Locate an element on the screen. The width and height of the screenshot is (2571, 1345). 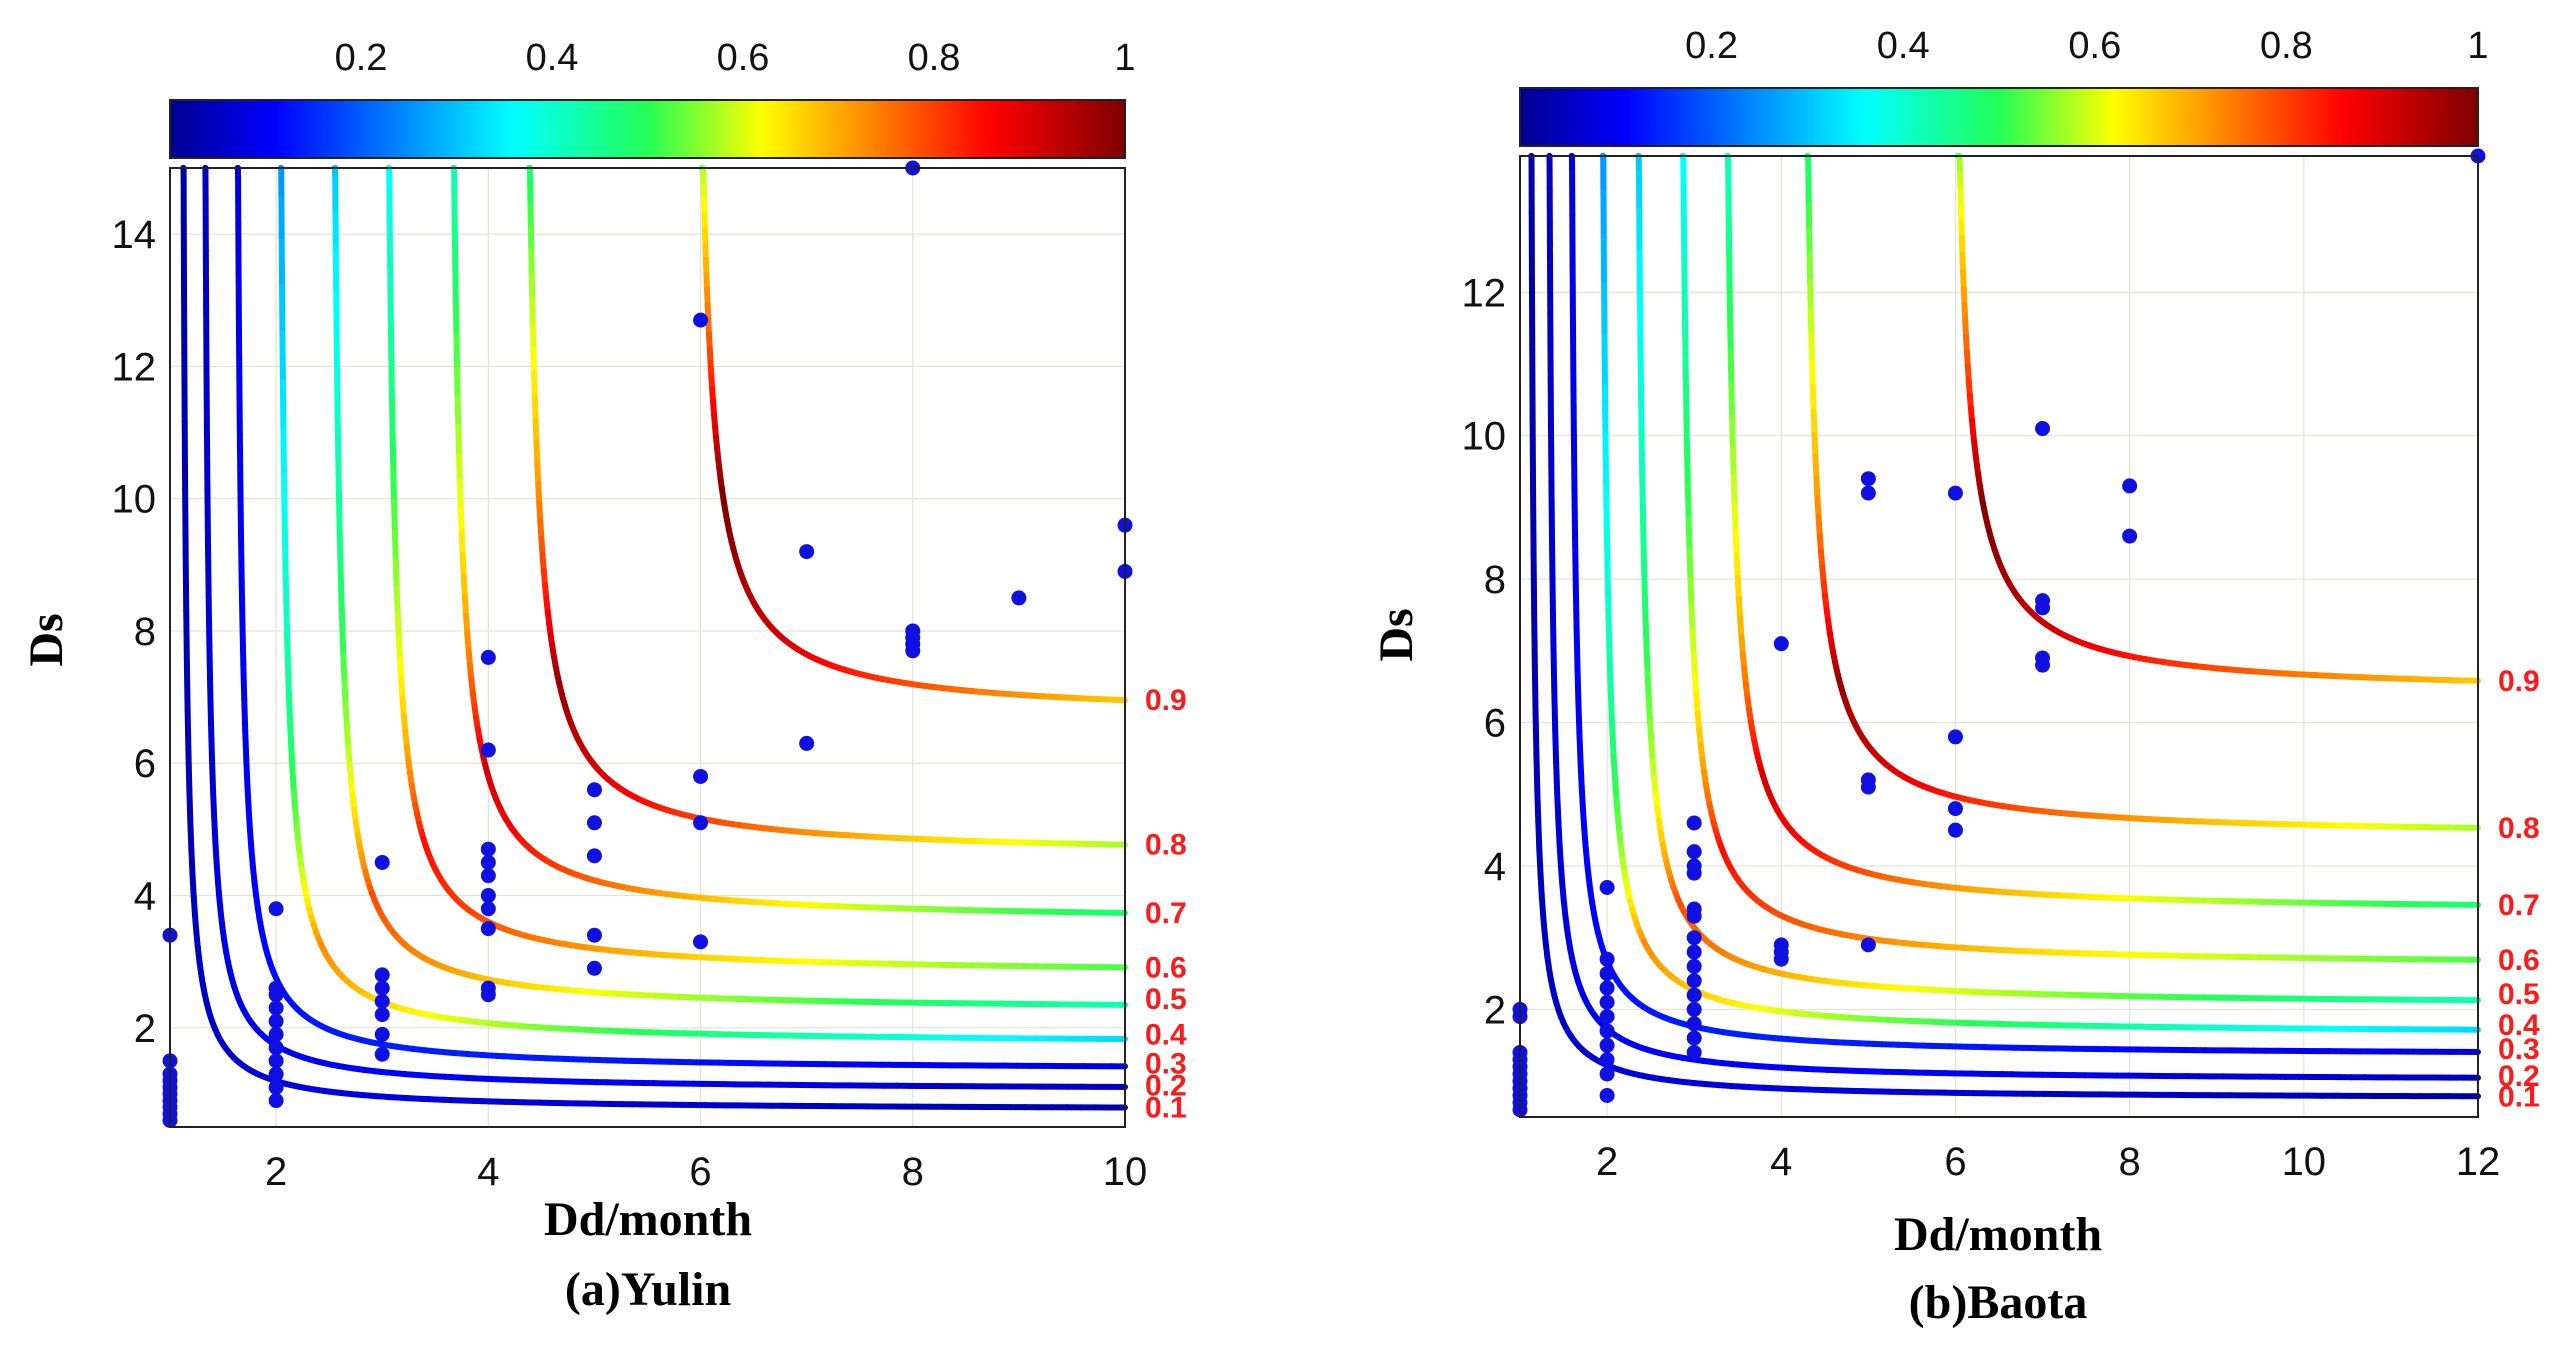
x-tick-label: 12 is located at coordinates (2478, 1162).